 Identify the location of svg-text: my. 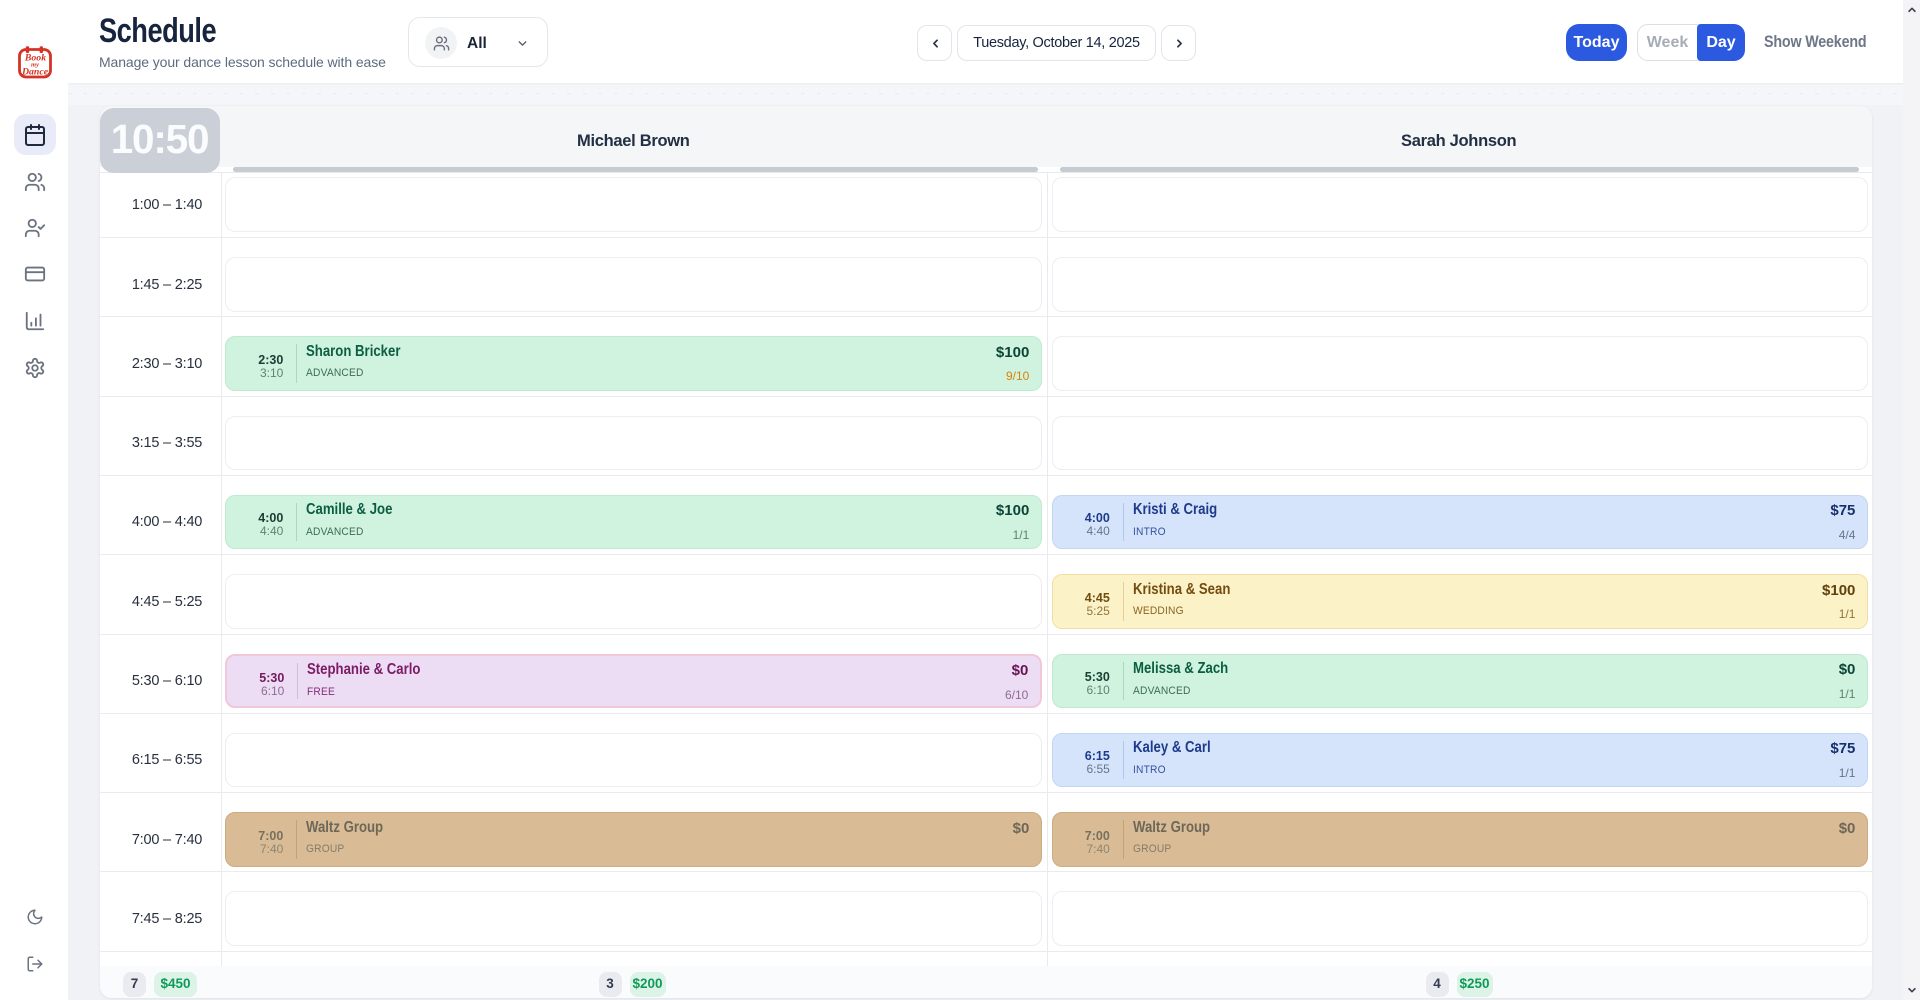
(35, 65).